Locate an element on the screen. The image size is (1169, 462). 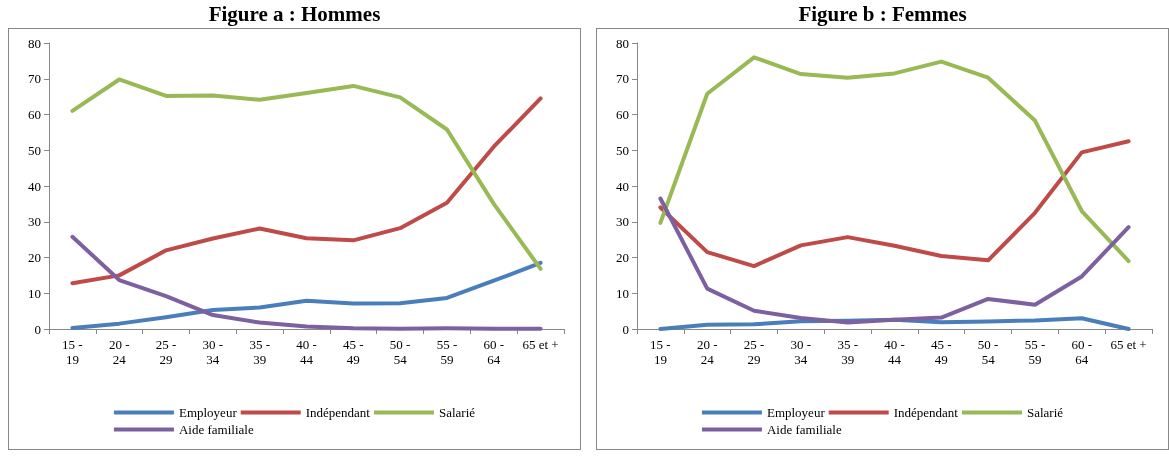
chart-title: Figure b : Femmes is located at coordinates (882, 15).